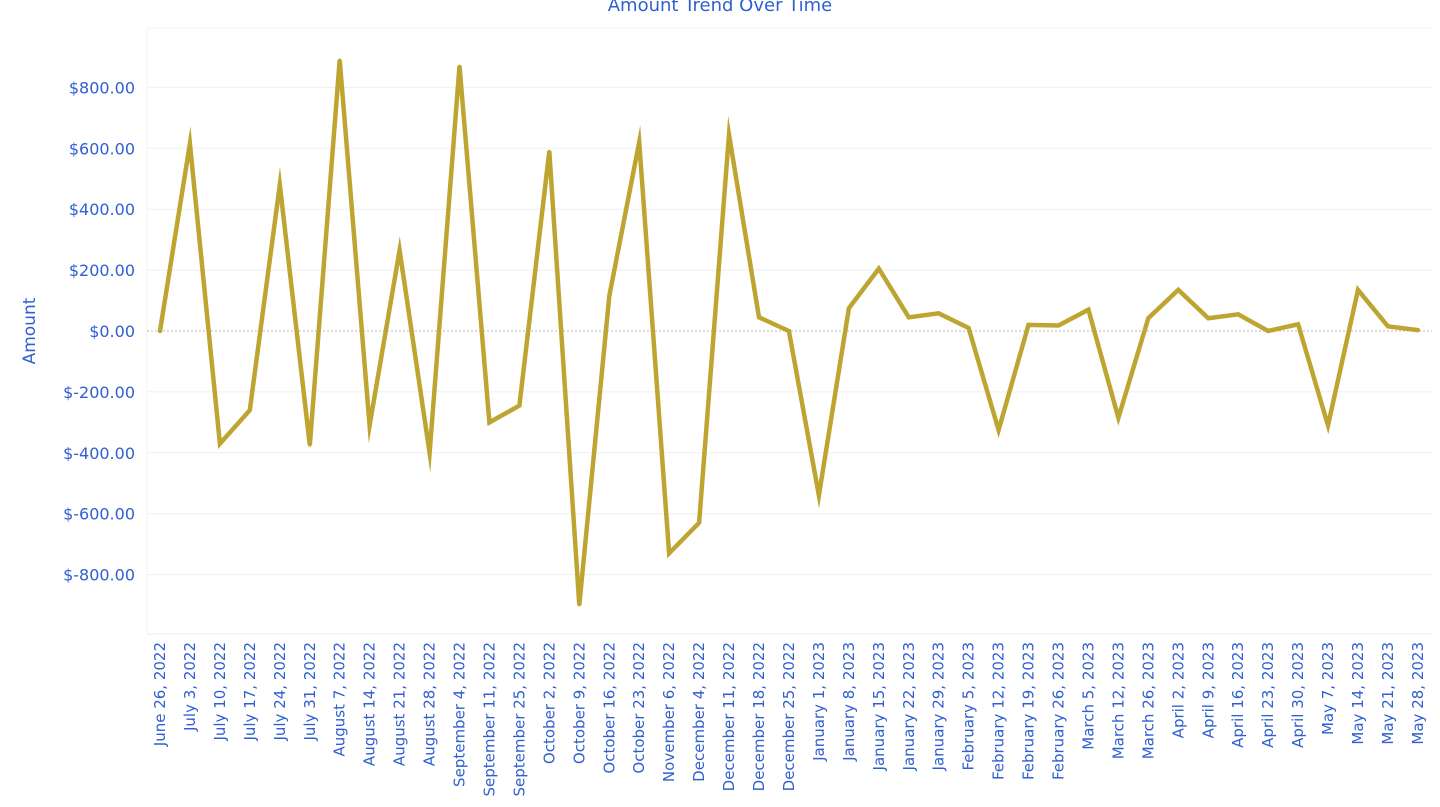 This screenshot has height=807, width=1440. I want to click on y-tick-label: $0.00, so click(112, 331).